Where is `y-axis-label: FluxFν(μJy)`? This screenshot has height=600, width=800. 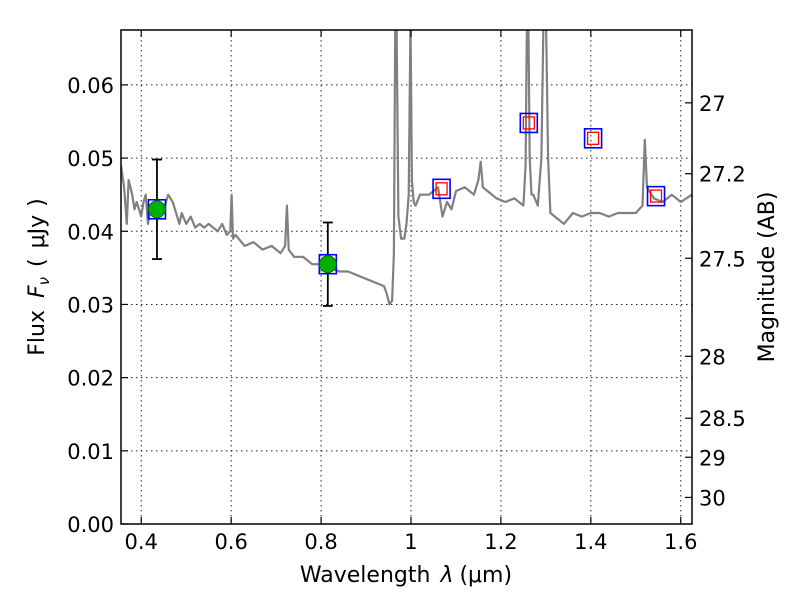
y-axis-label: FluxFν(μJy) is located at coordinates (39, 276).